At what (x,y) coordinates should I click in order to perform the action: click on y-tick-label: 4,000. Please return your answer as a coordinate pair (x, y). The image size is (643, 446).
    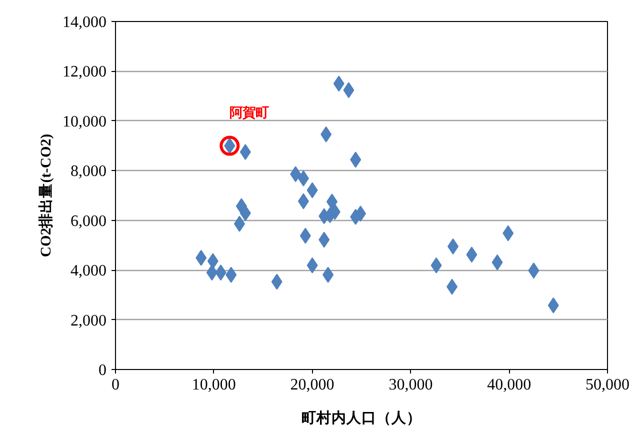
    Looking at the image, I should click on (88, 271).